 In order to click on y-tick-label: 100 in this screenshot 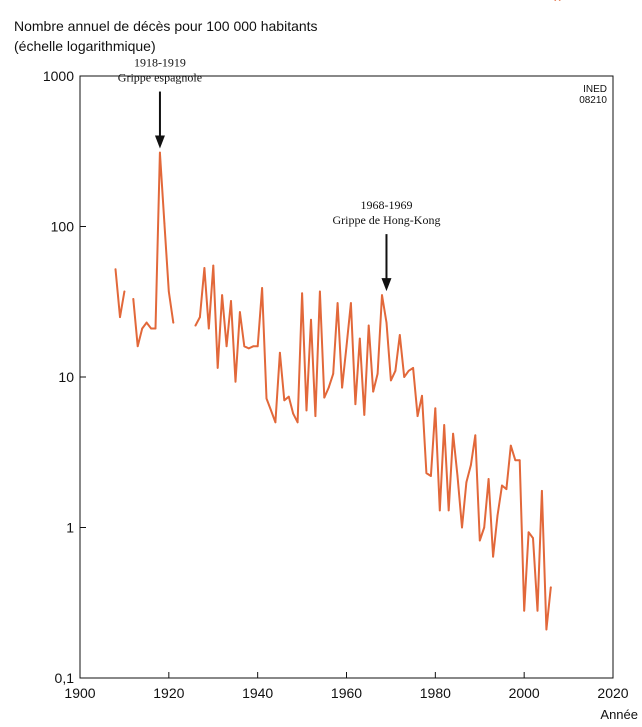, I will do `click(63, 227)`.